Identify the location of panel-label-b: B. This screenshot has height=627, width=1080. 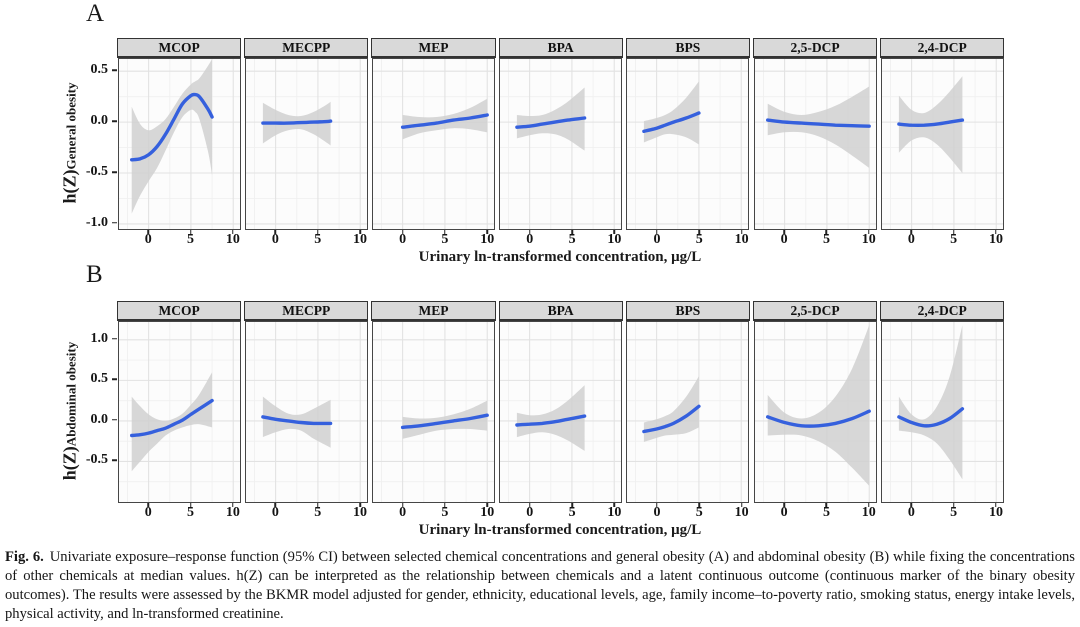
(94, 274).